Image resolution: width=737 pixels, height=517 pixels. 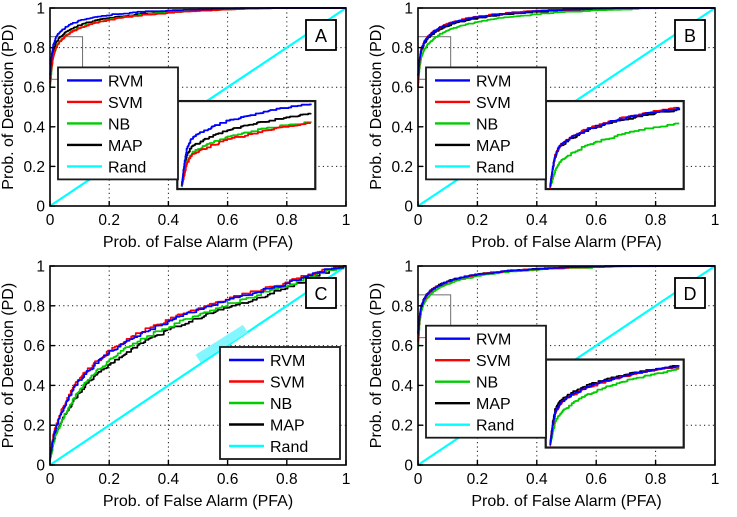 What do you see at coordinates (34, 127) in the screenshot?
I see `ytick-label: 0.4` at bounding box center [34, 127].